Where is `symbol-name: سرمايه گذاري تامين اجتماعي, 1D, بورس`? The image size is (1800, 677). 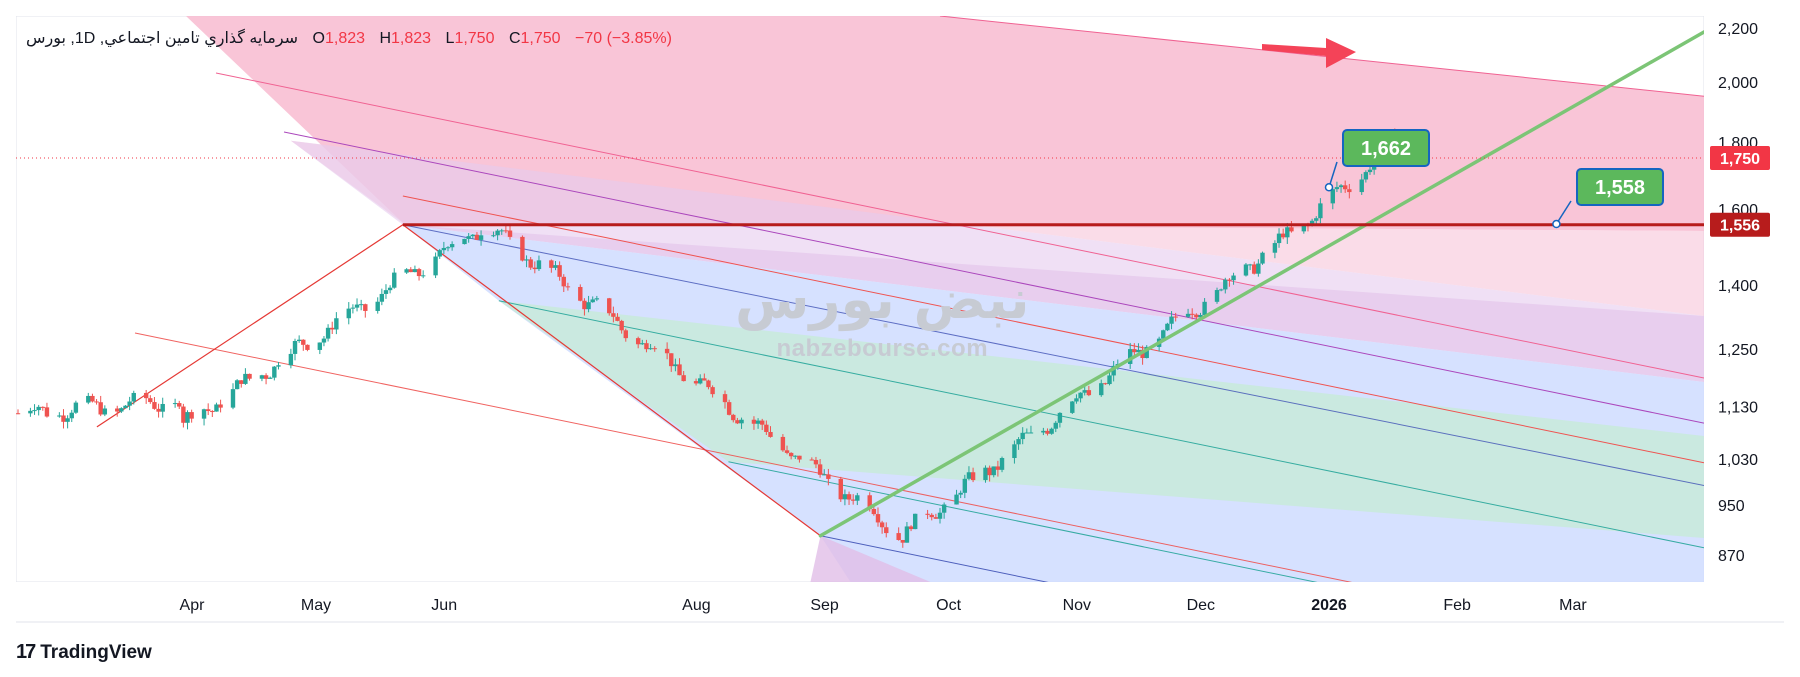
symbol-name: سرمايه گذاري تامين اجتماعي, 1D, بورس is located at coordinates (162, 38).